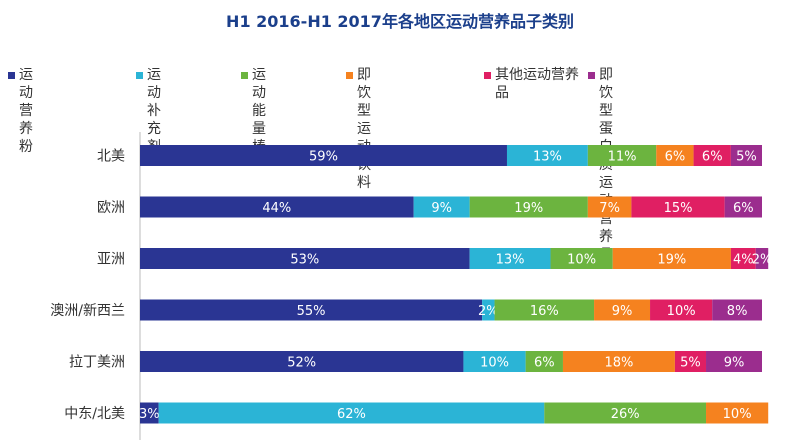  I want to click on category-label: 澳洲/新西兰, so click(87, 311).